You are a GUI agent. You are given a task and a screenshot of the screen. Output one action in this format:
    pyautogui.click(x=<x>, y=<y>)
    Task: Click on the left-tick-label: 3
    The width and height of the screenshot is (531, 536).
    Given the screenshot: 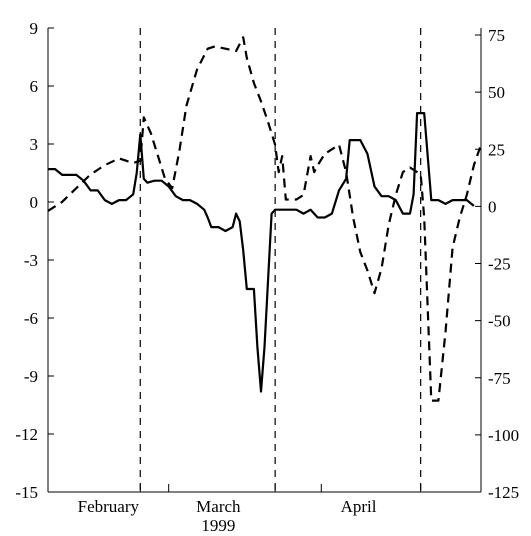 What is the action you would take?
    pyautogui.click(x=34, y=144)
    